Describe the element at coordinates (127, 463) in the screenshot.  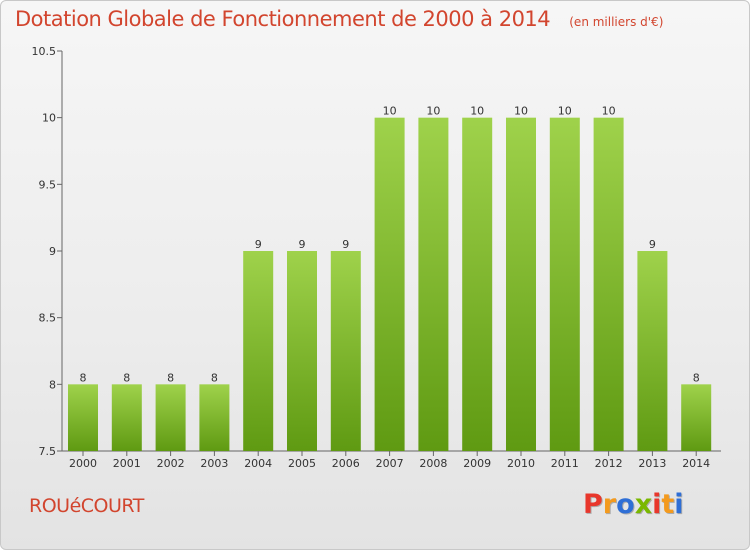
I see `x-tick-label: 2001` at that location.